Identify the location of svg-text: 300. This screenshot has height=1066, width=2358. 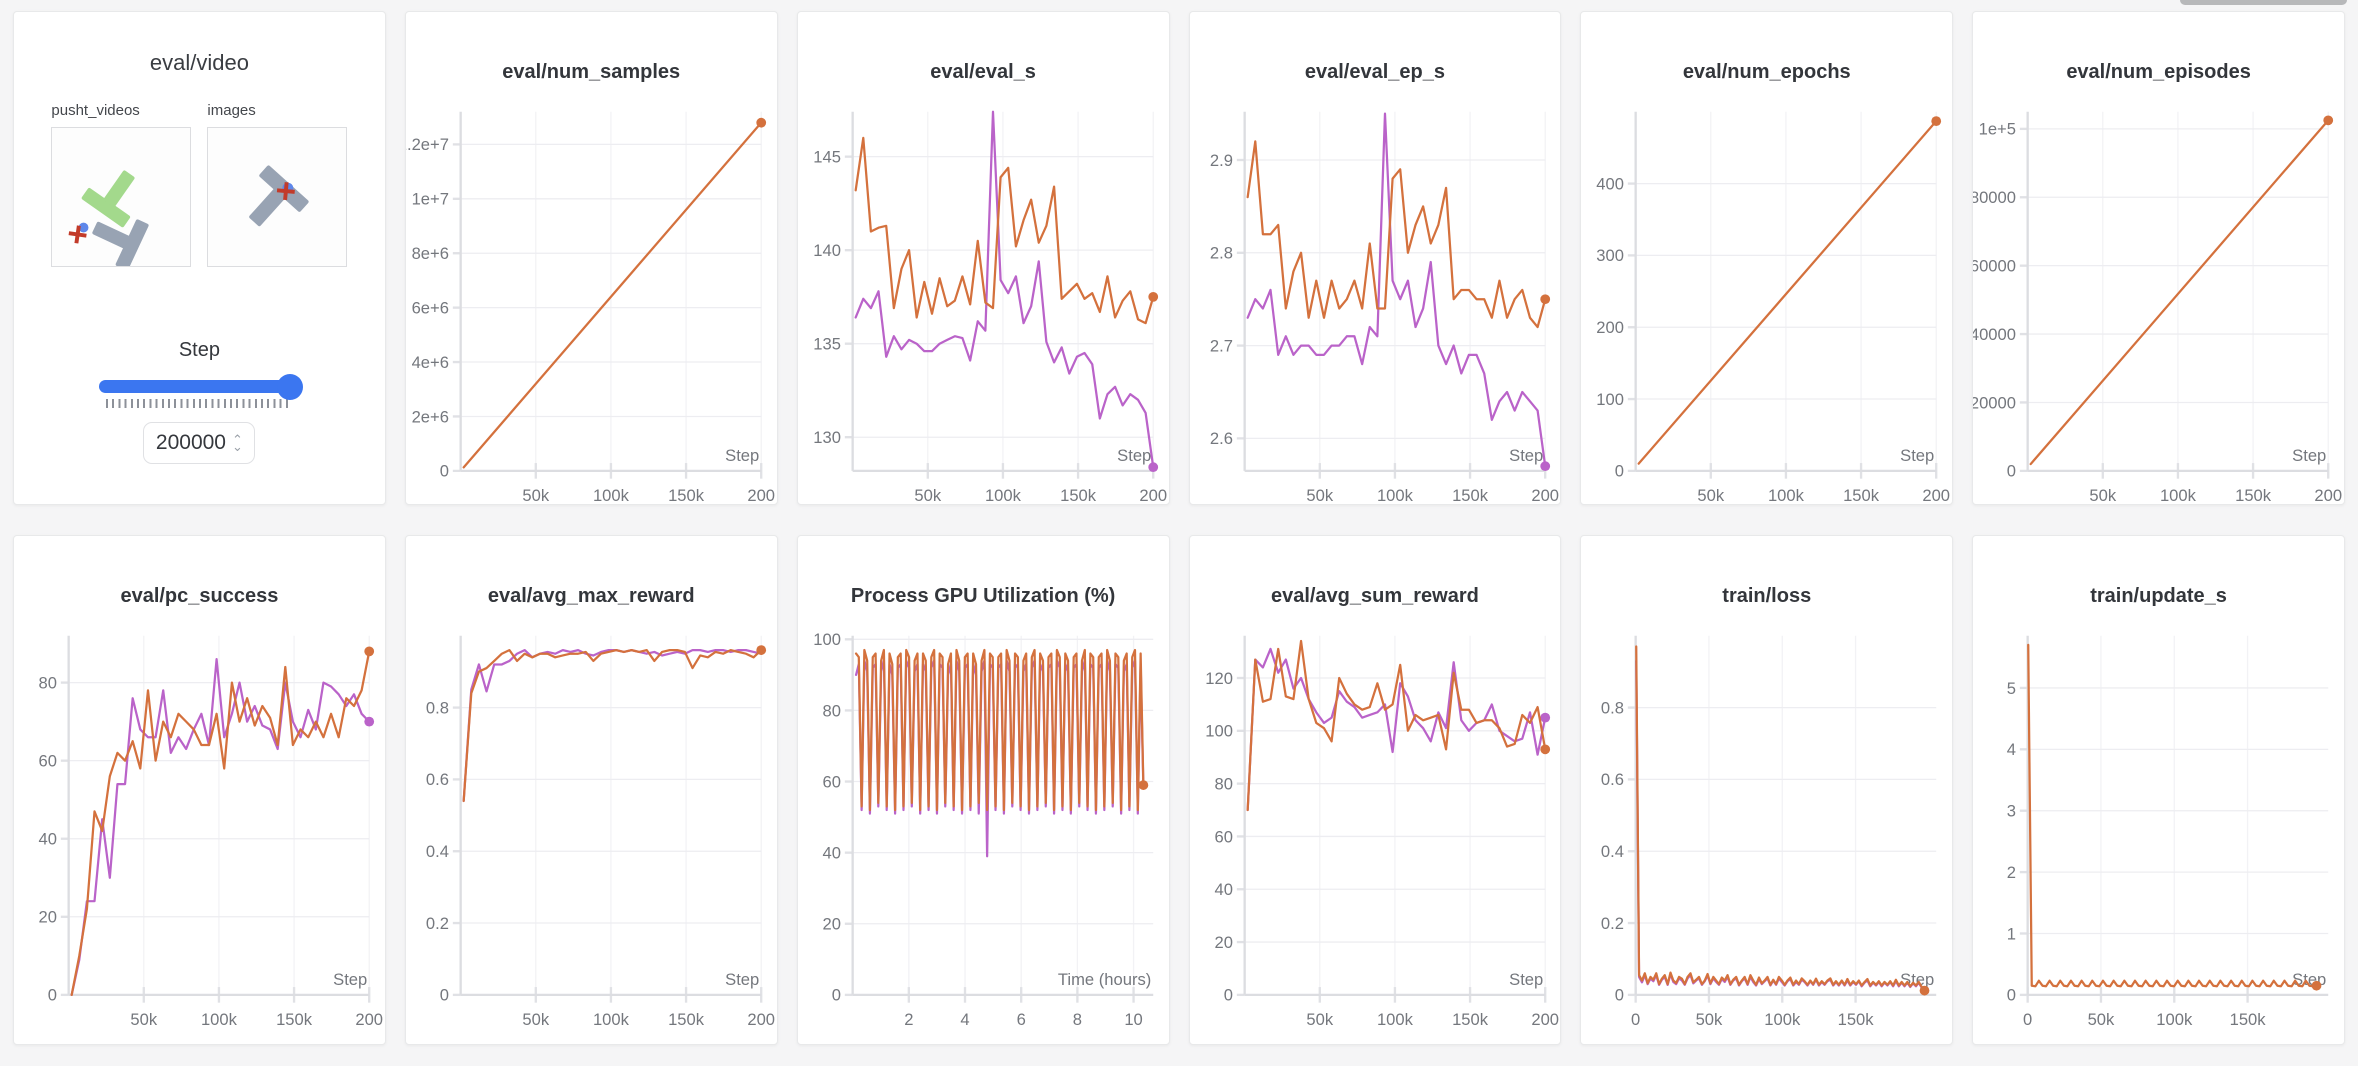
(1611, 255).